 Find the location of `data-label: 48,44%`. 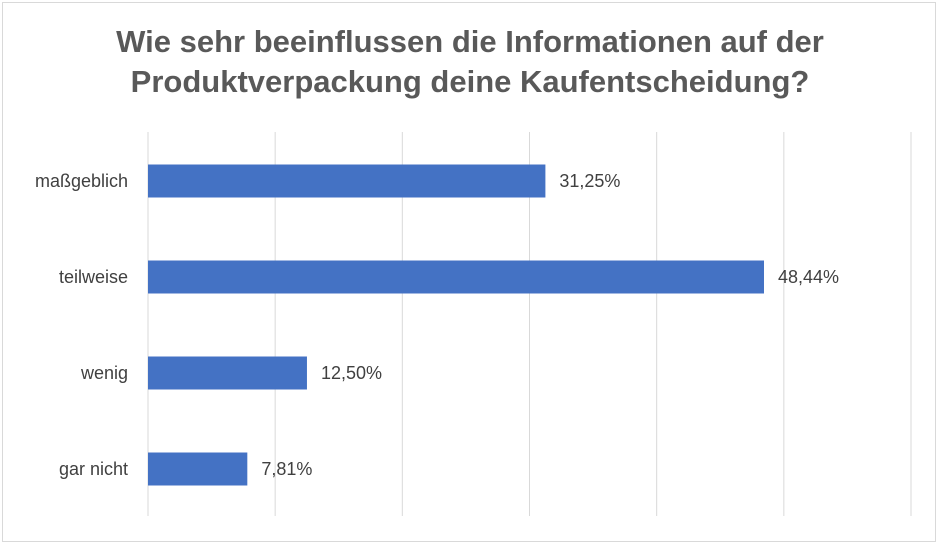

data-label: 48,44% is located at coordinates (808, 277).